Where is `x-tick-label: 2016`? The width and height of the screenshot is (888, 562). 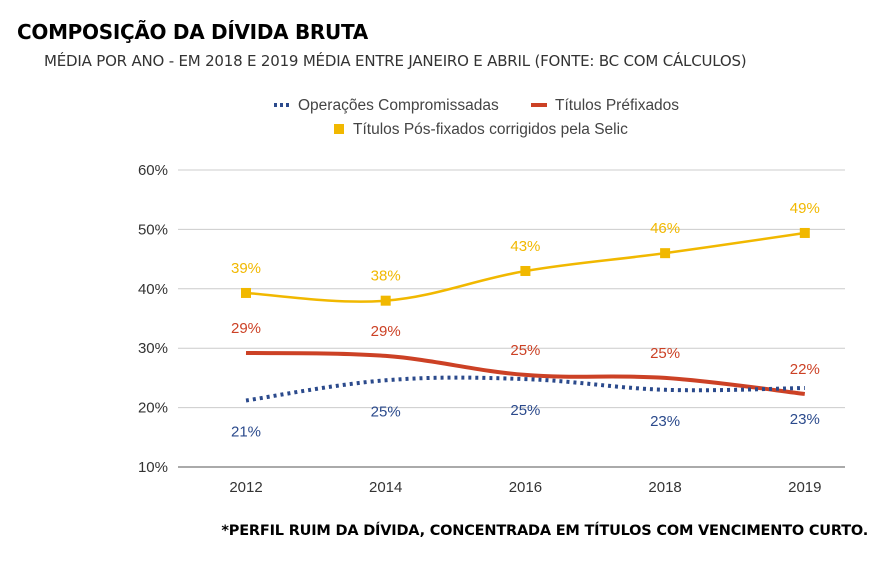
x-tick-label: 2016 is located at coordinates (525, 487).